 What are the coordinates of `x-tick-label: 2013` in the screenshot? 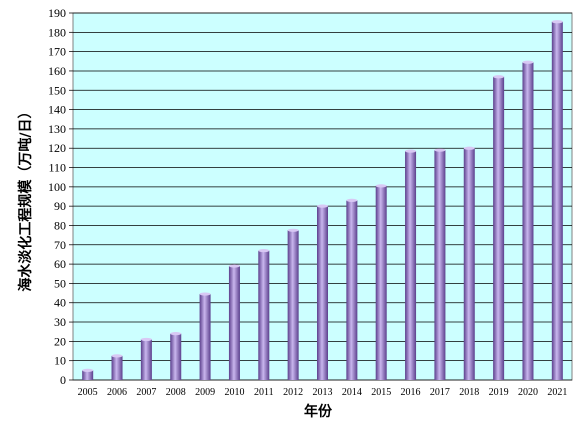 It's located at (323, 392).